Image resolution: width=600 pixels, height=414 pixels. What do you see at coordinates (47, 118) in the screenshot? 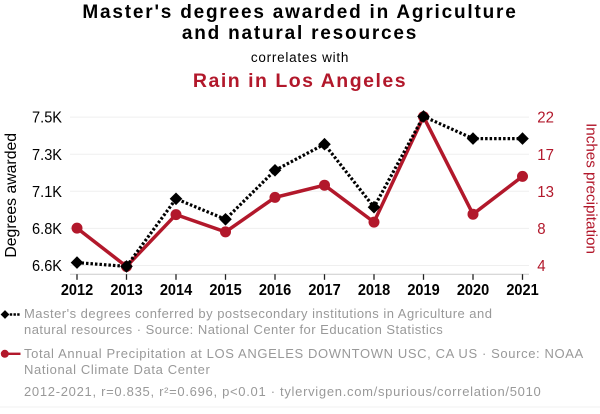
I see `svg-text: 7.5K` at bounding box center [47, 118].